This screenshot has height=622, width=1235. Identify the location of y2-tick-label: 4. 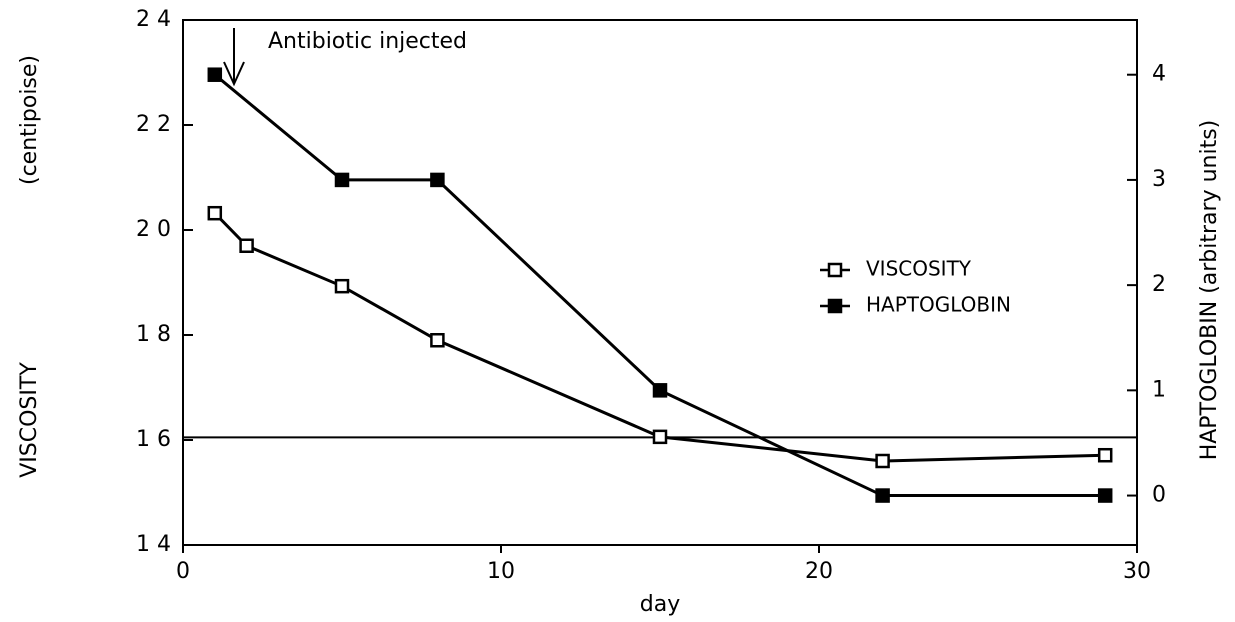
(1159, 74).